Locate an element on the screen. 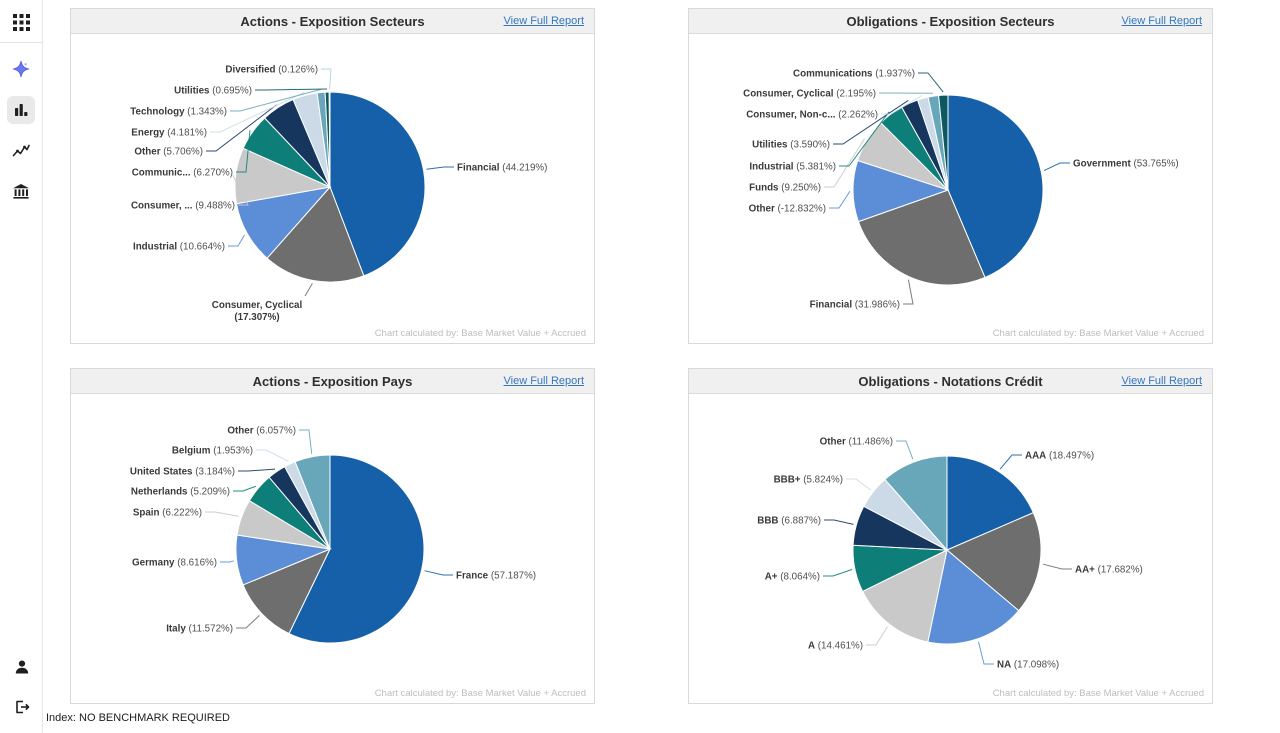  pie-label-industrial: Industrial (10.664%) is located at coordinates (179, 247).